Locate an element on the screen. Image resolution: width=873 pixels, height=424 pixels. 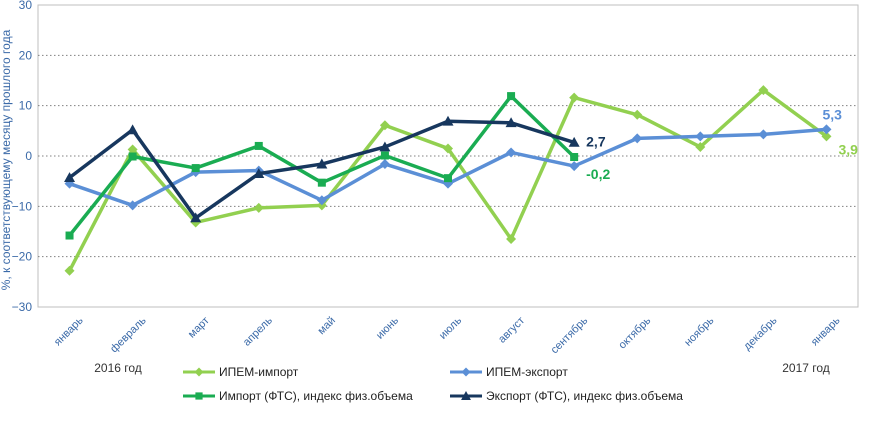
legend-label: ИПЕМ-экспорт is located at coordinates (527, 372).